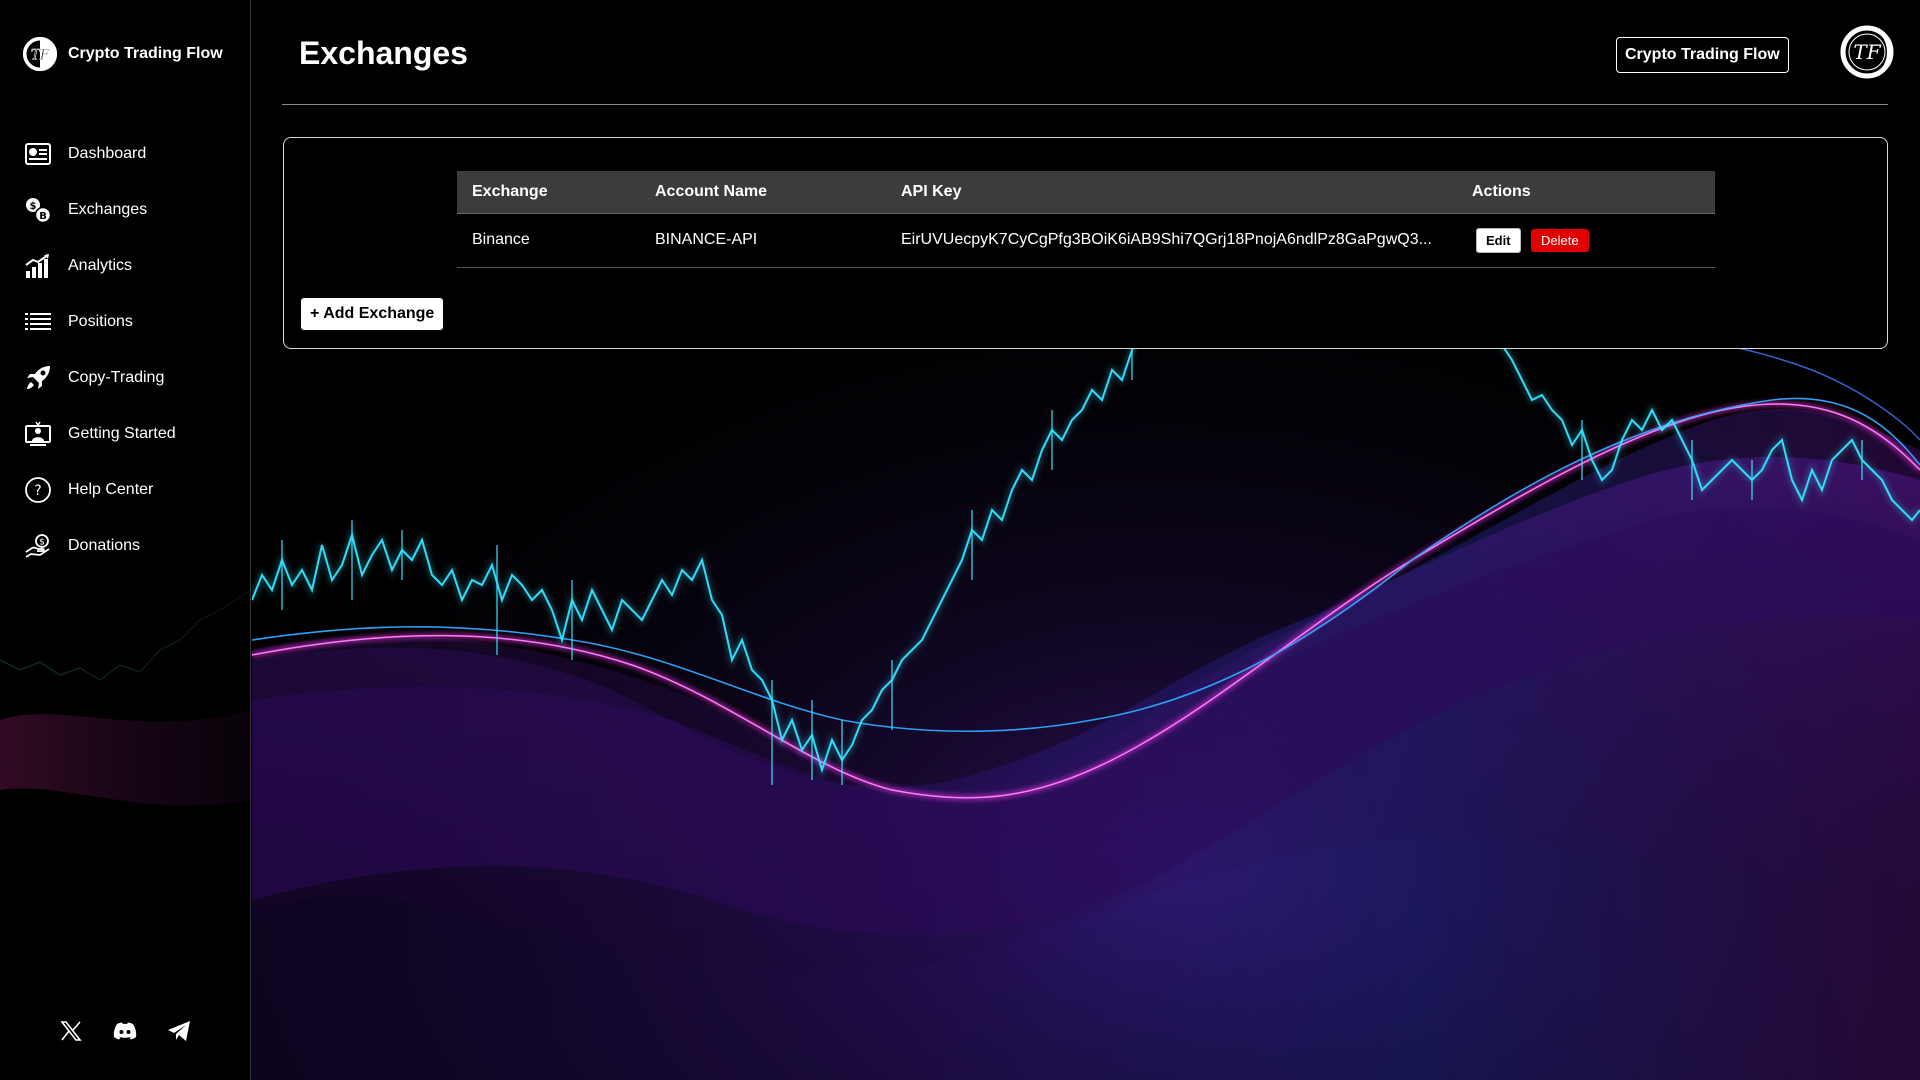  Describe the element at coordinates (1560, 240) in the screenshot. I see `delete-button: Delete` at that location.